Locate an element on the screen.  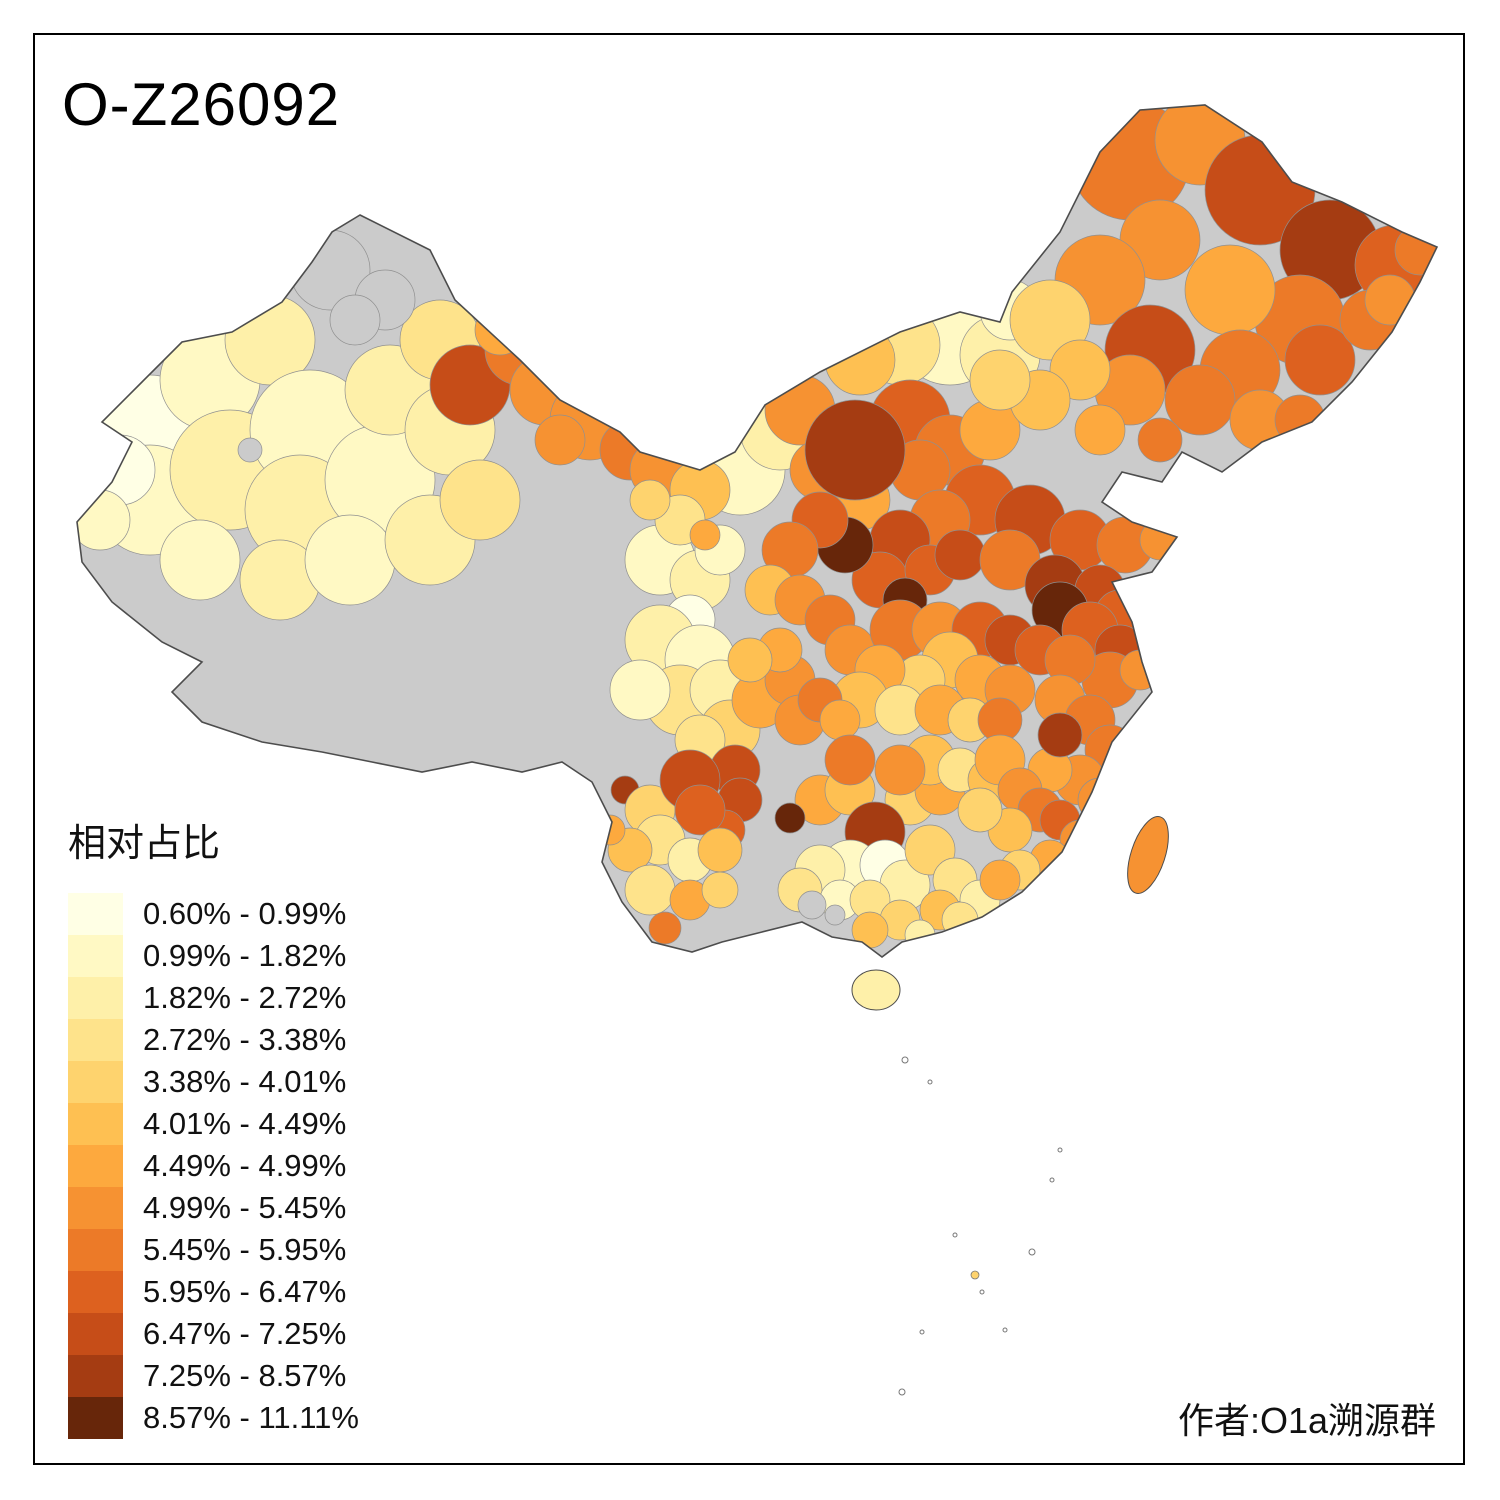
legend-item: 1.82% - 2.72% is located at coordinates (268, 998).